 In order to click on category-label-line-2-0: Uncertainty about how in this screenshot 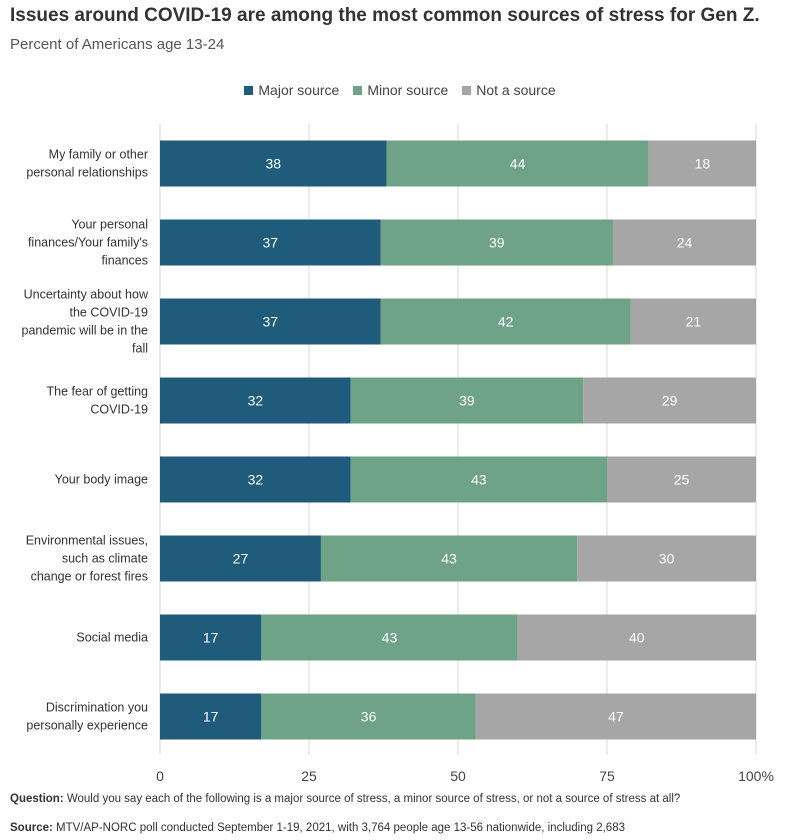, I will do `click(86, 295)`.